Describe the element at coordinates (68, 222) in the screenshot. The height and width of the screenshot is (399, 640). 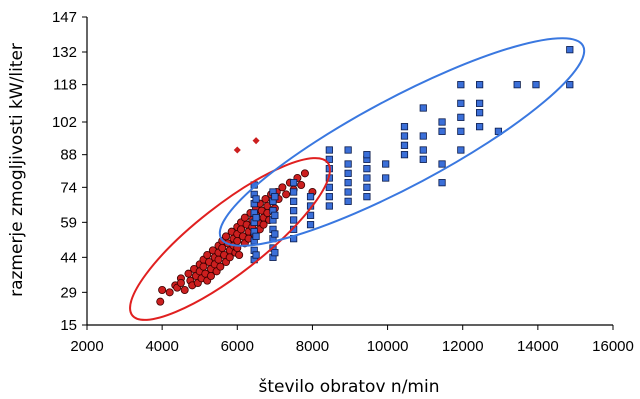
I see `y-tick-label: 59` at that location.